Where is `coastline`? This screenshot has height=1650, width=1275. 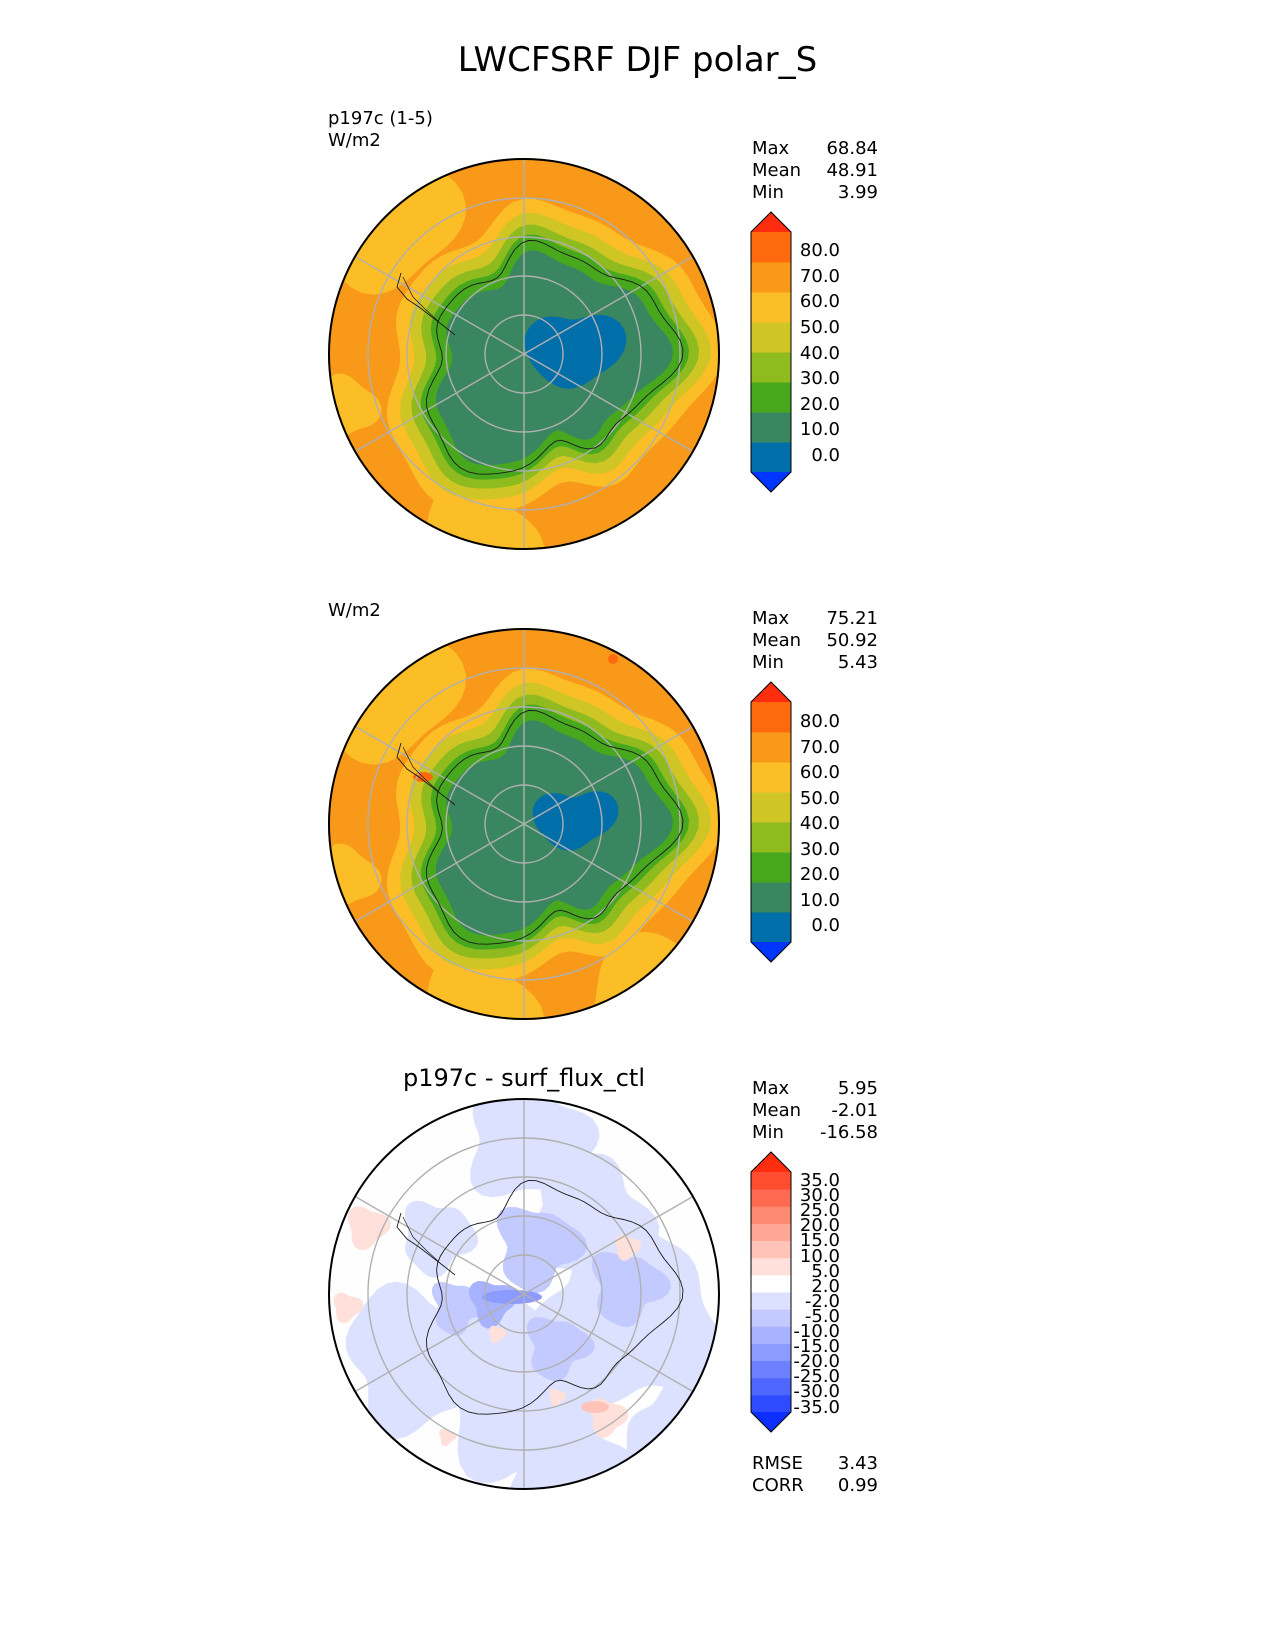
coastline is located at coordinates (540, 357).